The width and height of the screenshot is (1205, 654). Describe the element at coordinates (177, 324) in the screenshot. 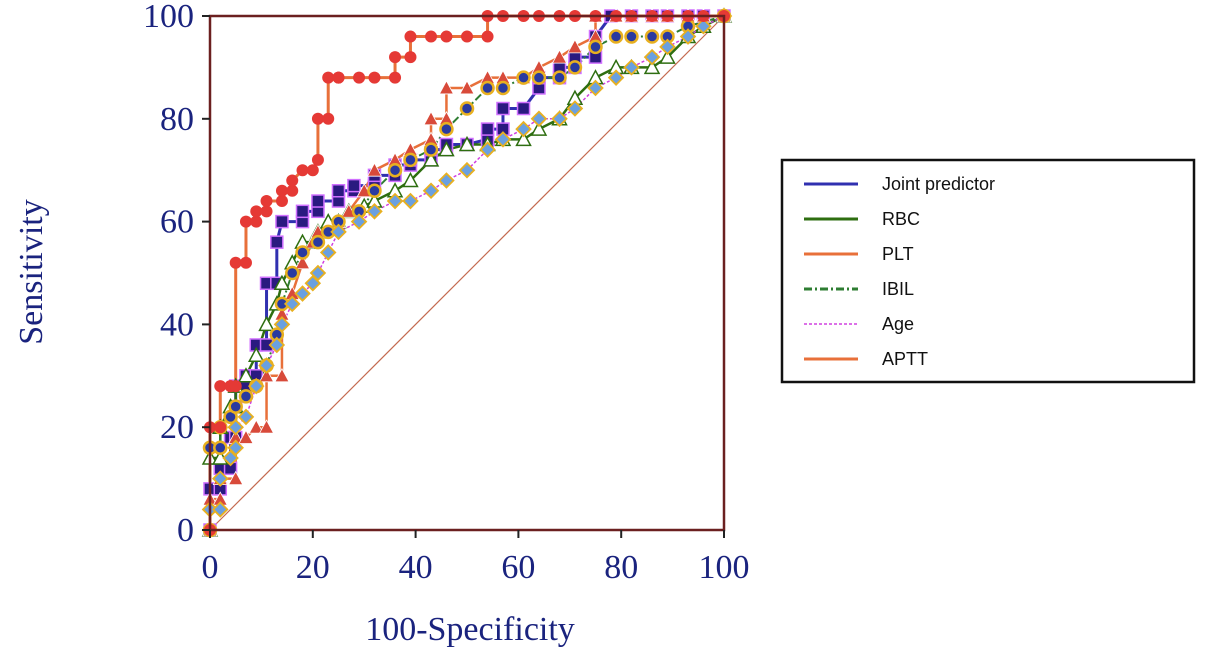

I see `y-tick-label: 40` at that location.